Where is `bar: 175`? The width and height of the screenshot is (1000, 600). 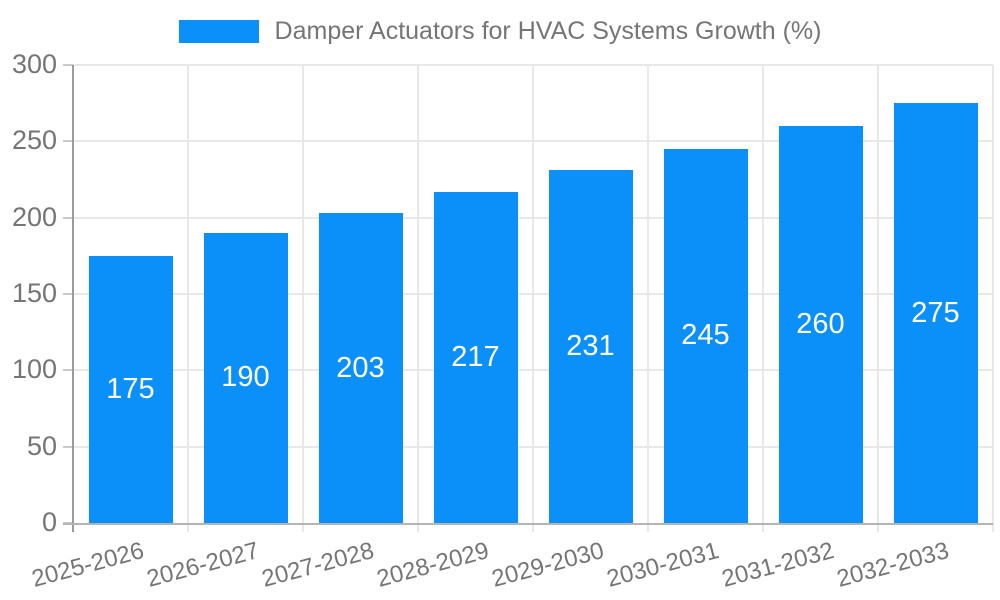 bar: 175 is located at coordinates (130, 389).